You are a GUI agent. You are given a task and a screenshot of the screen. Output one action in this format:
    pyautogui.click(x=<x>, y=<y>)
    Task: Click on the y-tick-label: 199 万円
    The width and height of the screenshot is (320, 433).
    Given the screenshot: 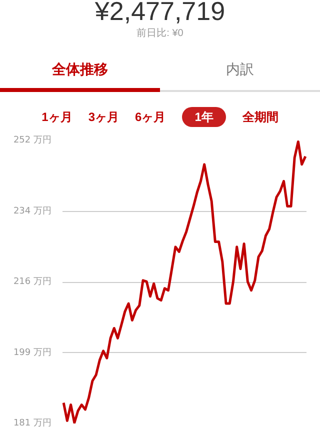 What is the action you would take?
    pyautogui.click(x=32, y=353)
    